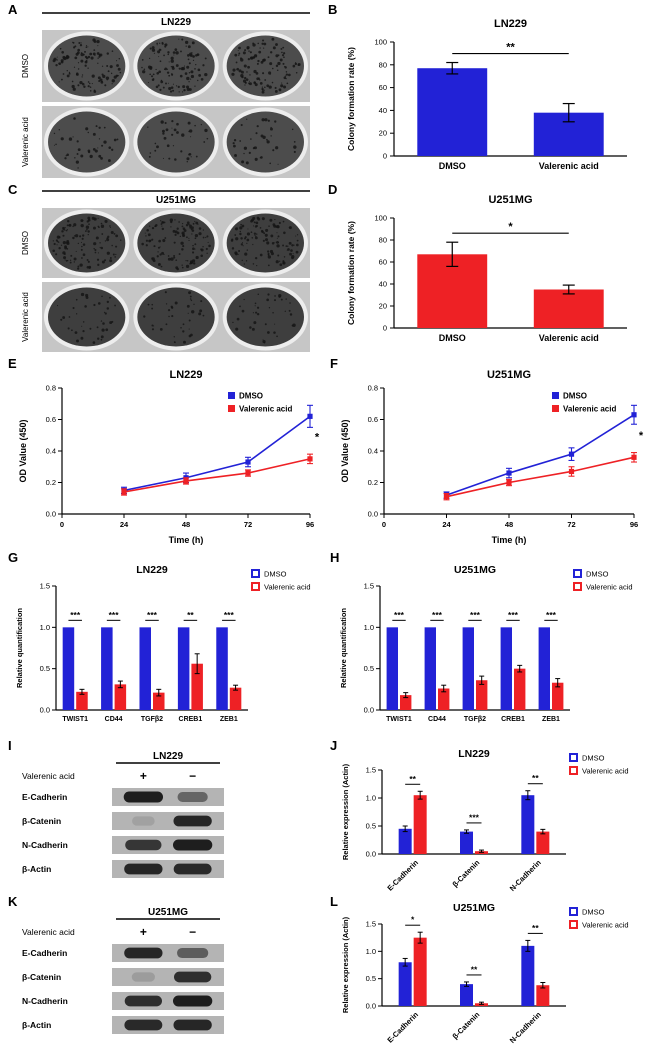 The image size is (657, 1052). Describe the element at coordinates (229, 615) in the screenshot. I see `significance-marker: ***` at that location.